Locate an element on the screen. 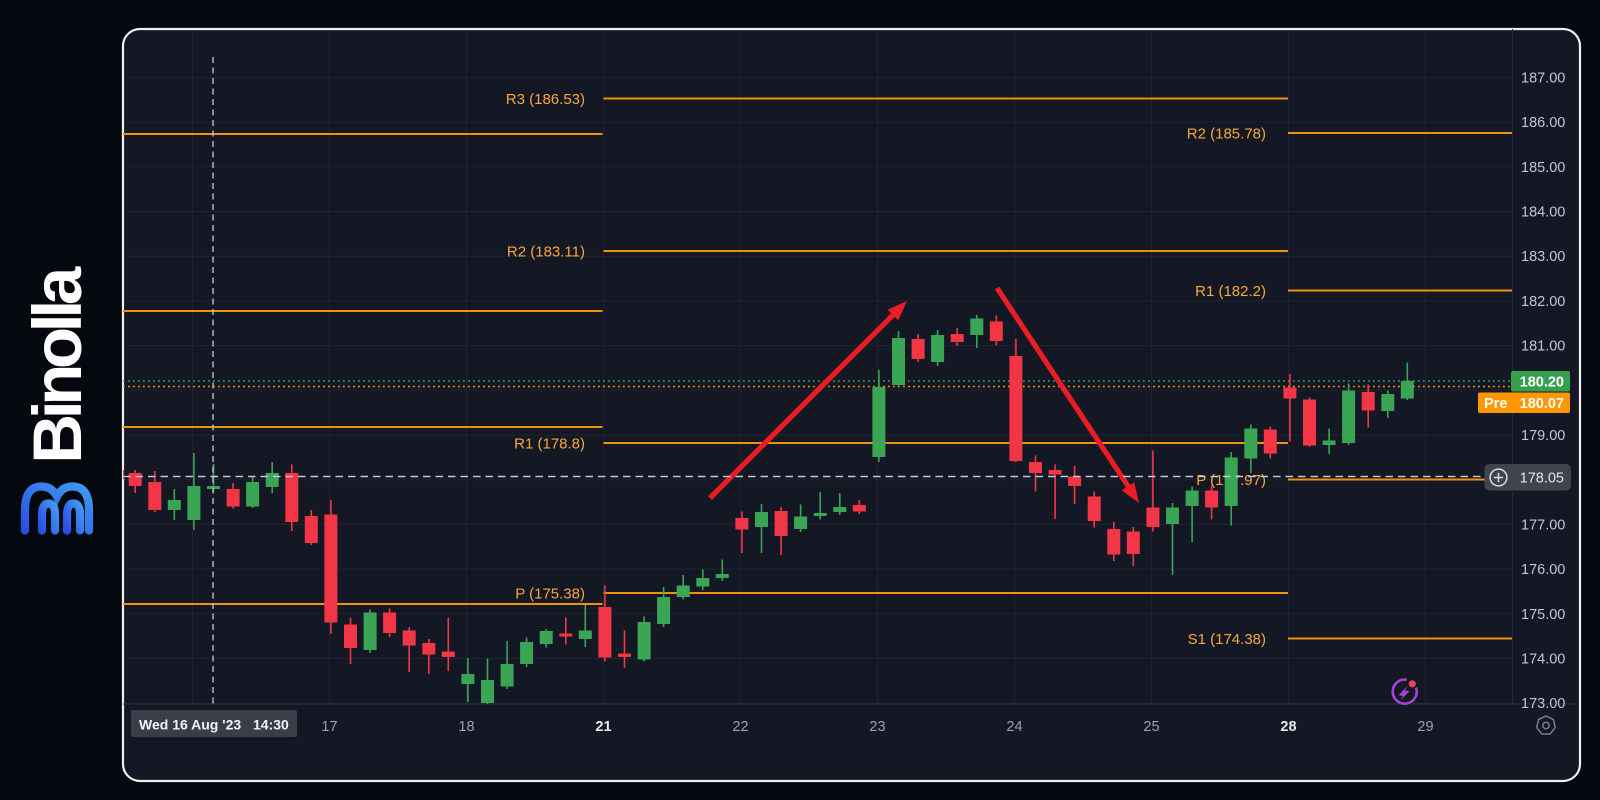 The image size is (1600, 800). svg-text: 174.00 is located at coordinates (1543, 660).